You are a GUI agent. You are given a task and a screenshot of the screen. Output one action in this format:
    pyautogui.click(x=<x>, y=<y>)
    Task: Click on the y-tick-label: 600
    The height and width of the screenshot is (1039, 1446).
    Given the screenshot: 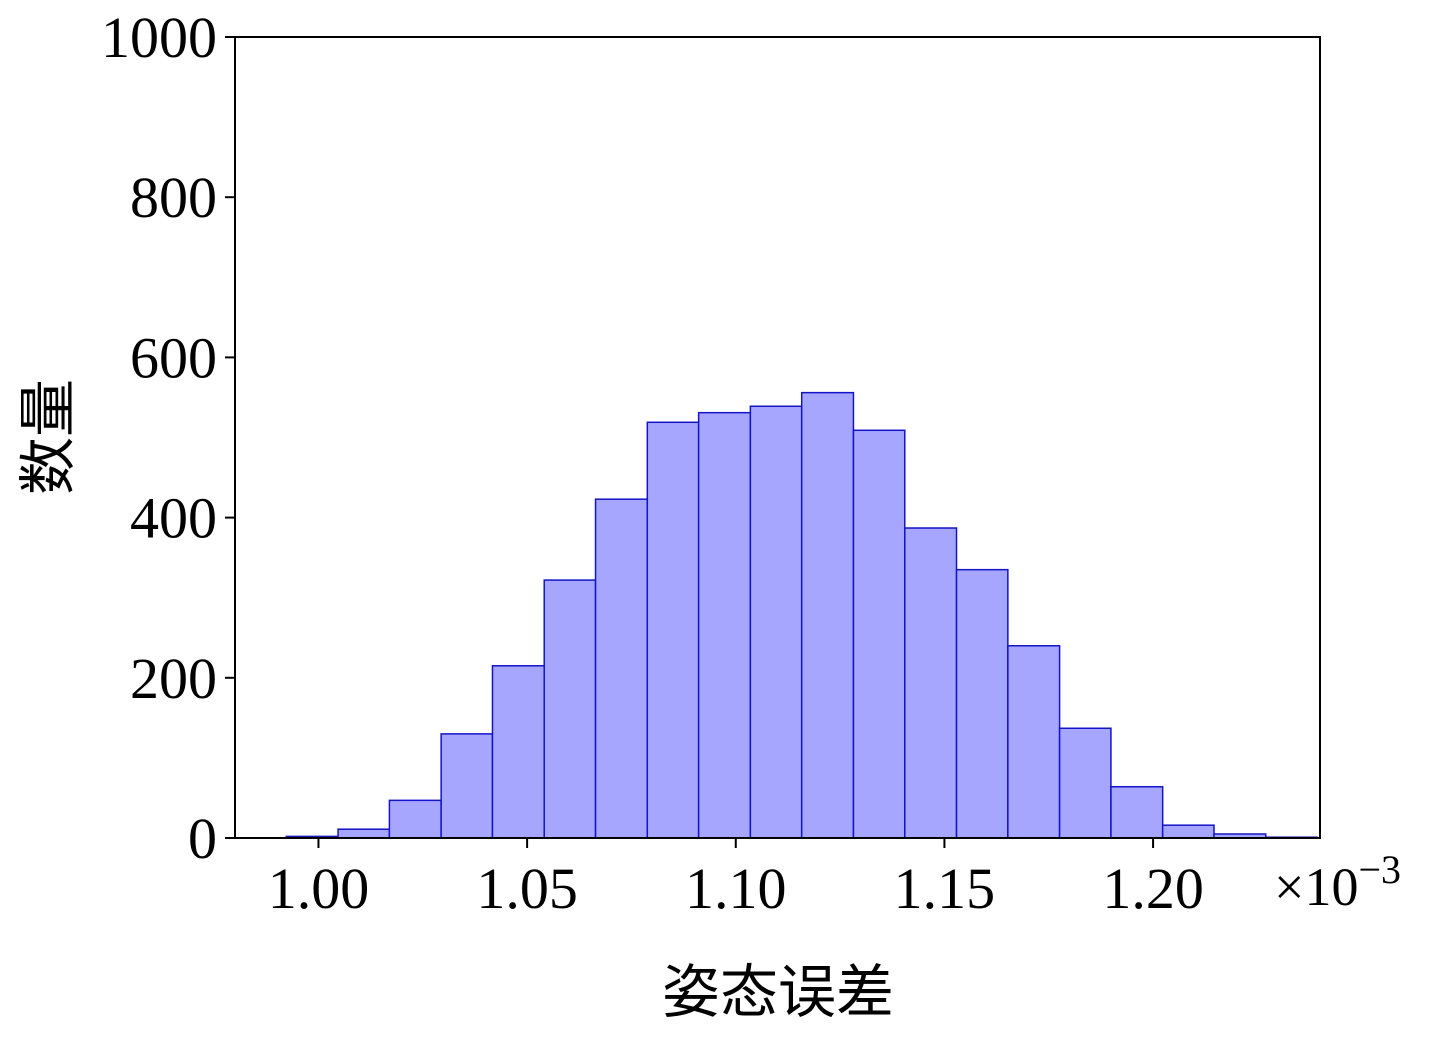 What is the action you would take?
    pyautogui.click(x=173, y=357)
    